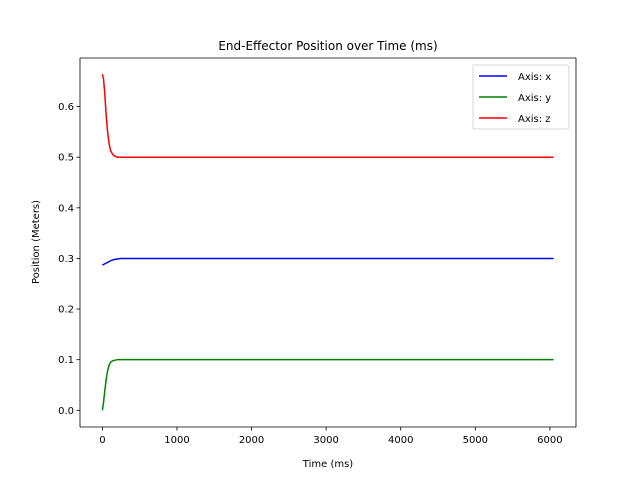 This screenshot has width=640, height=480. Describe the element at coordinates (328, 464) in the screenshot. I see `x-axis-label: Time (ms)` at that location.